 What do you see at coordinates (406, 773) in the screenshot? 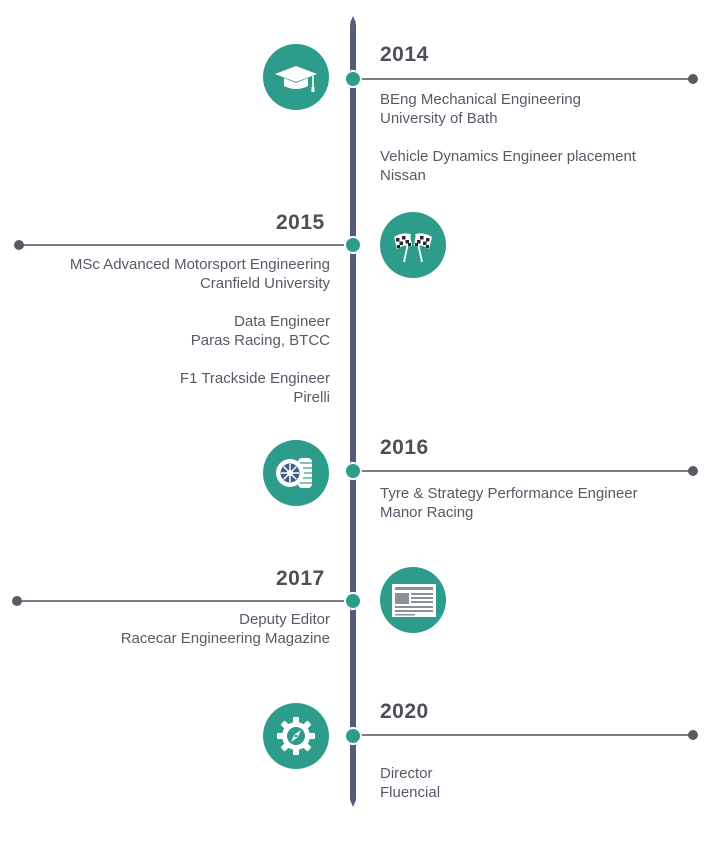
I see `entry-title: Director` at bounding box center [406, 773].